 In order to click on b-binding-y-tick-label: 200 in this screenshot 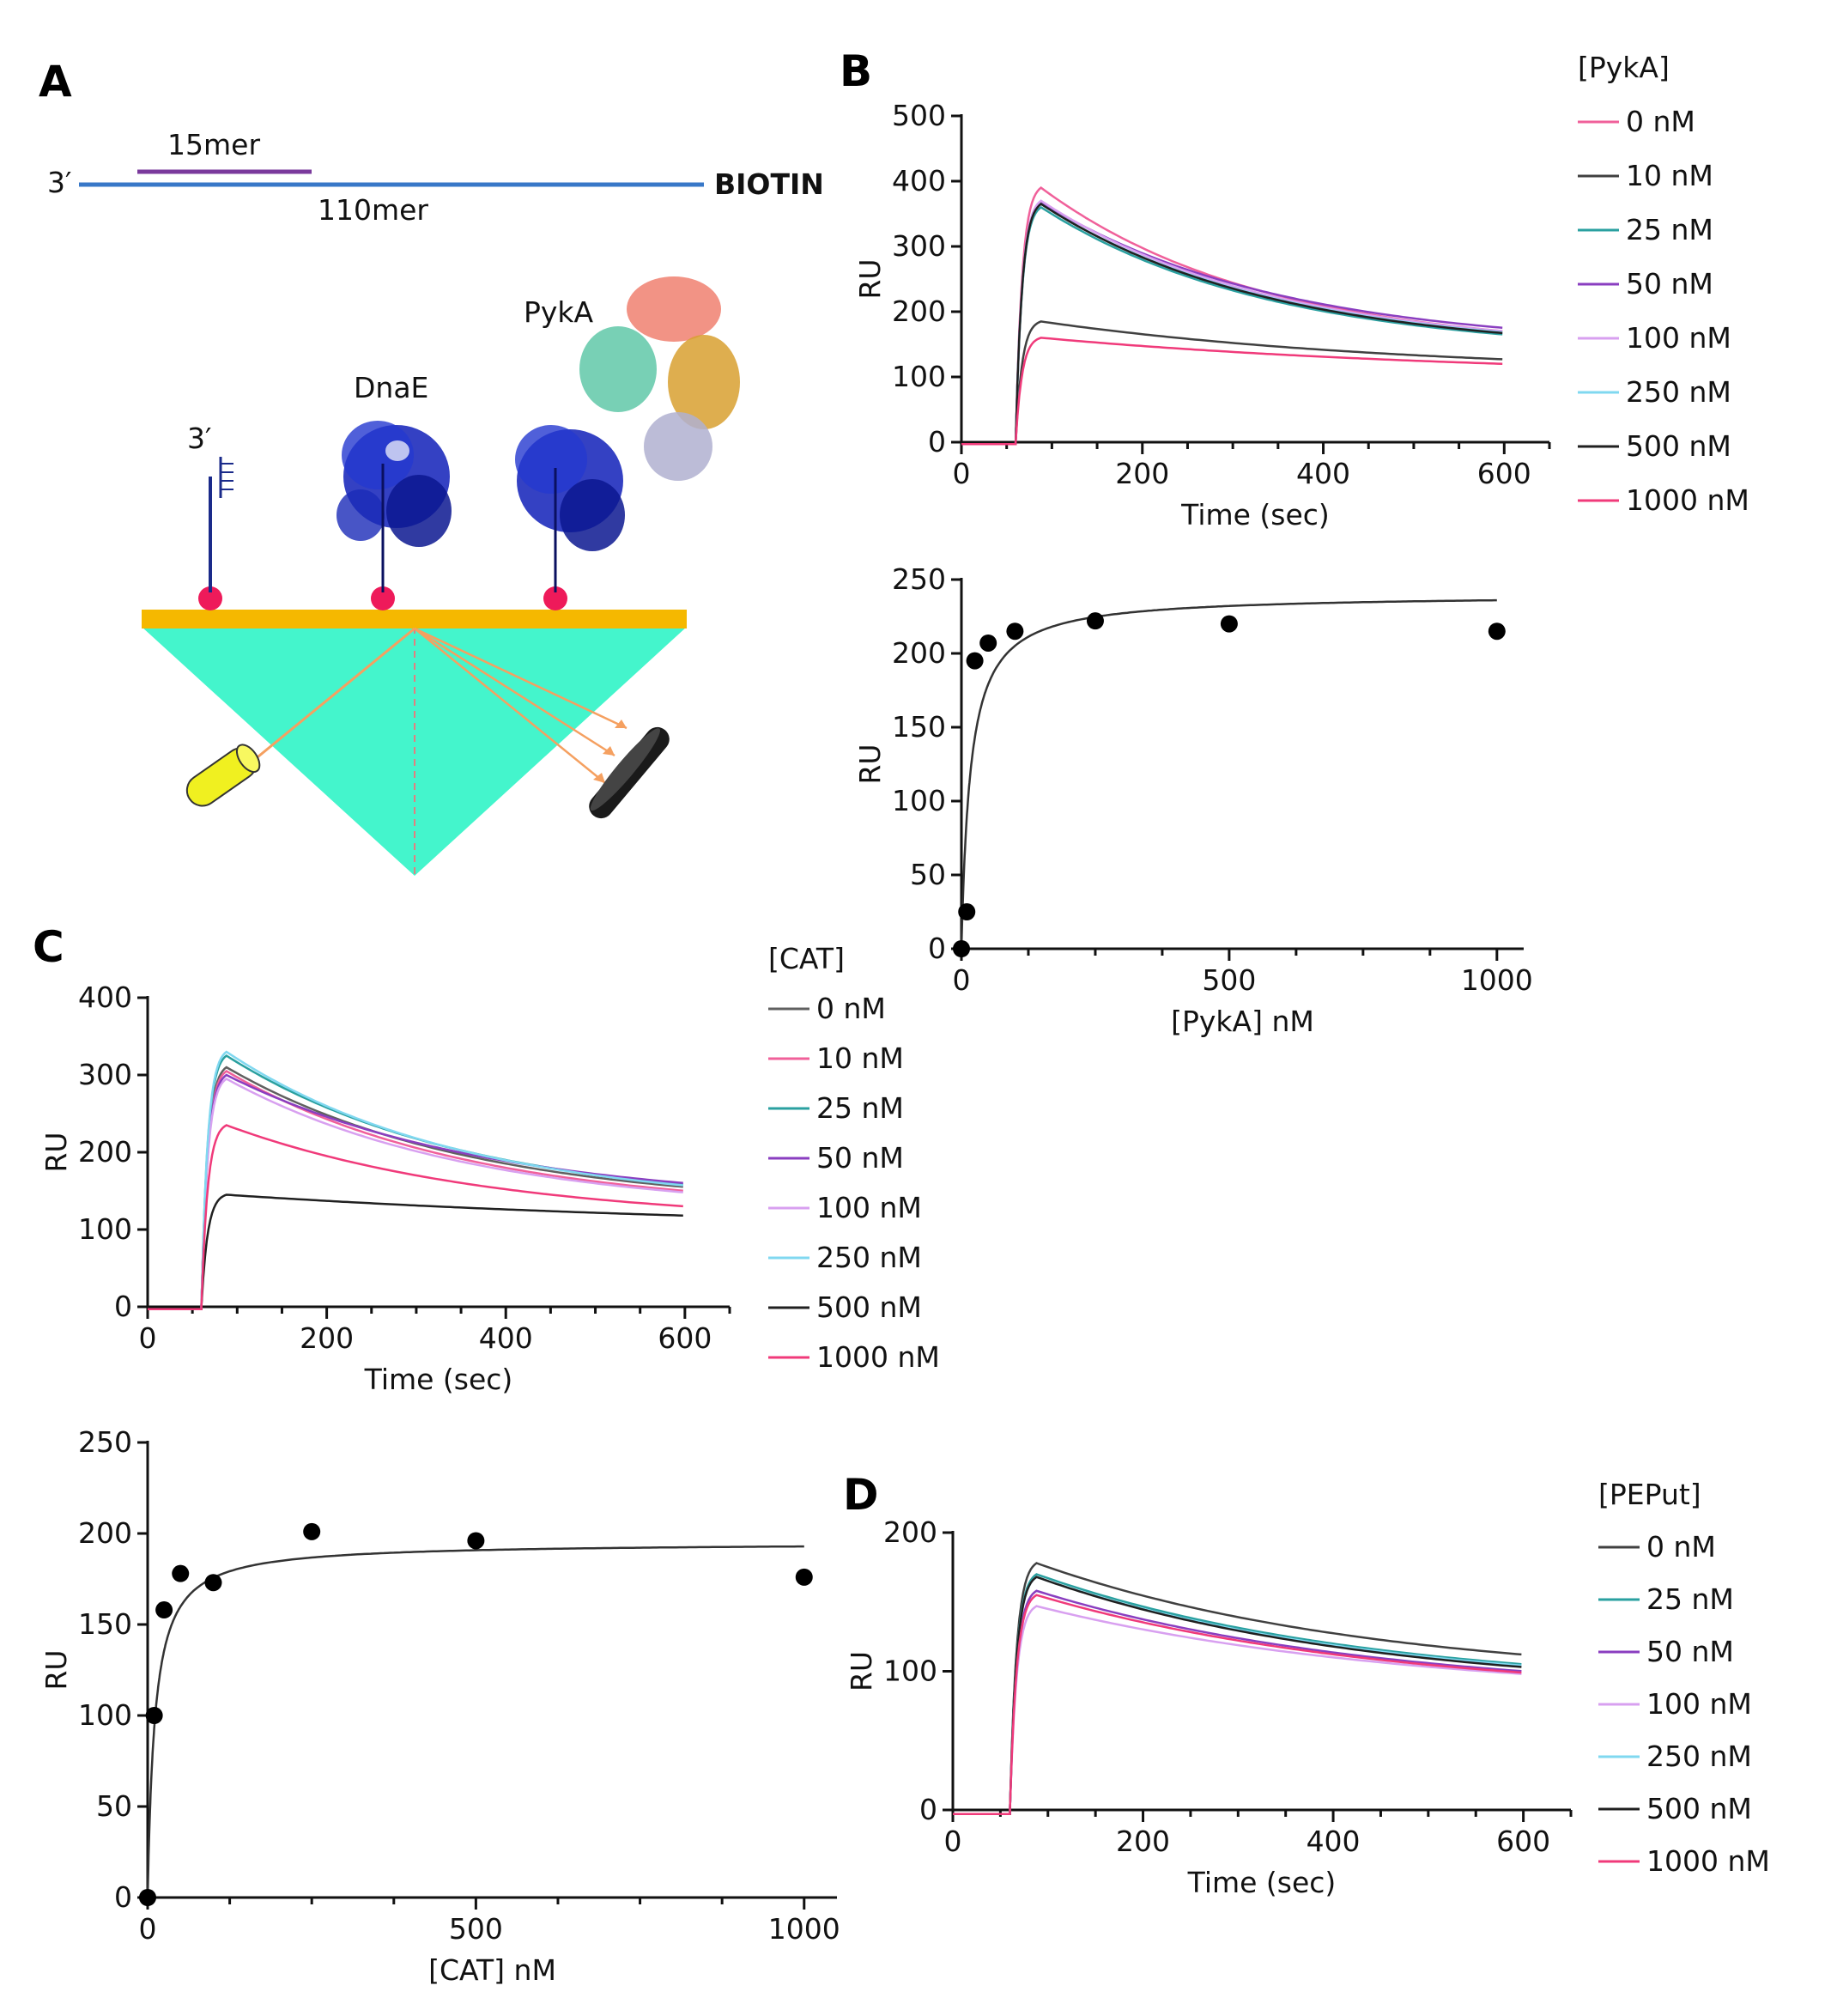, I will do `click(919, 653)`.